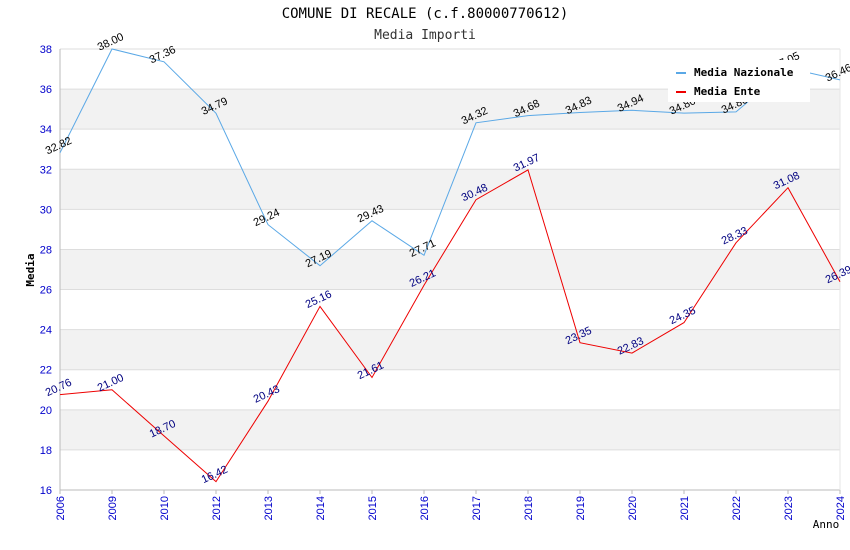  Describe the element at coordinates (425, 35) in the screenshot. I see `chart-subtitle: Media Importi` at that location.